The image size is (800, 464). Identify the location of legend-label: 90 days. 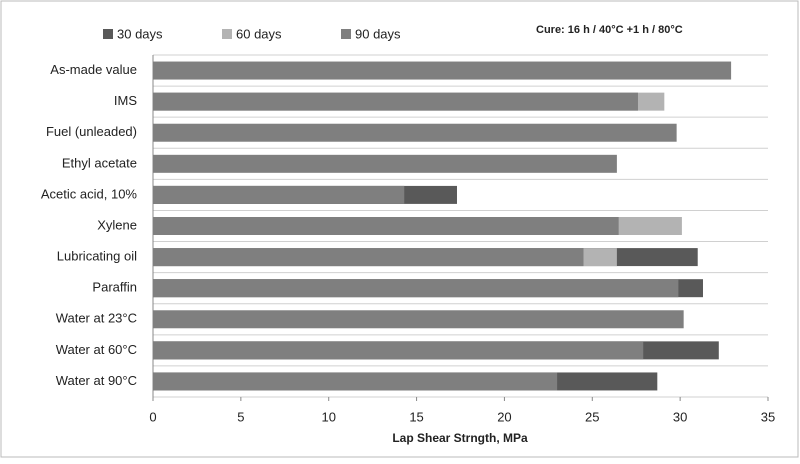
(378, 33).